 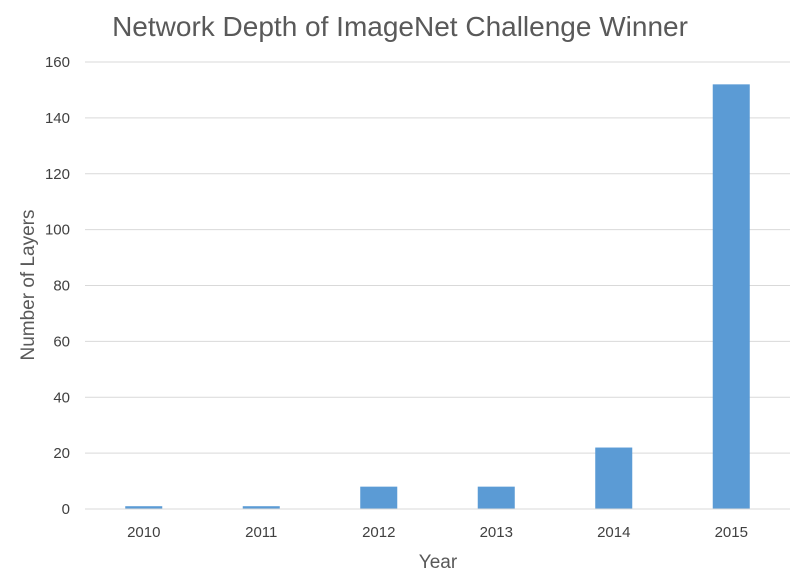 I want to click on y-tick-label: 20, so click(x=61, y=453).